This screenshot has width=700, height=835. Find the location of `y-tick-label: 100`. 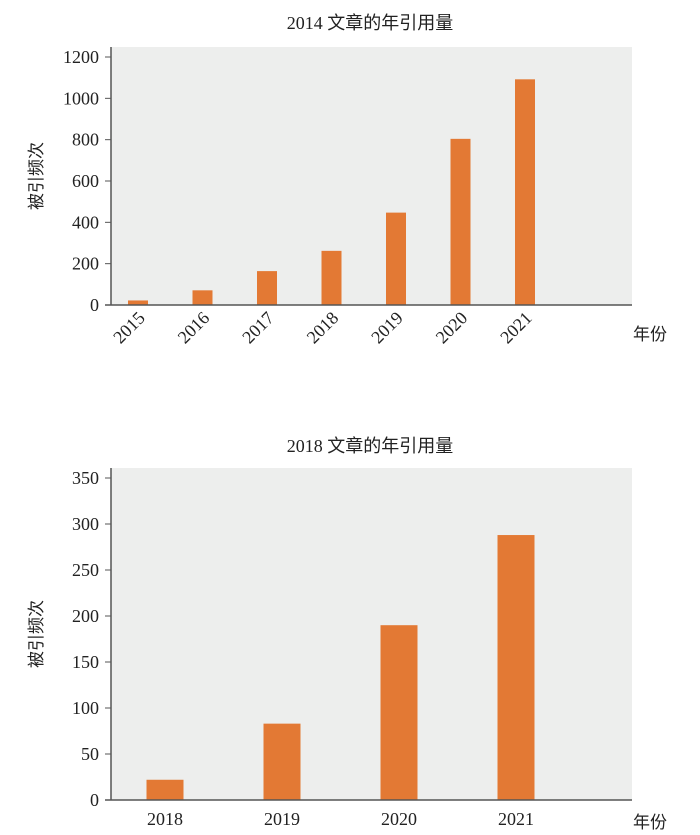

y-tick-label: 100 is located at coordinates (85, 708).